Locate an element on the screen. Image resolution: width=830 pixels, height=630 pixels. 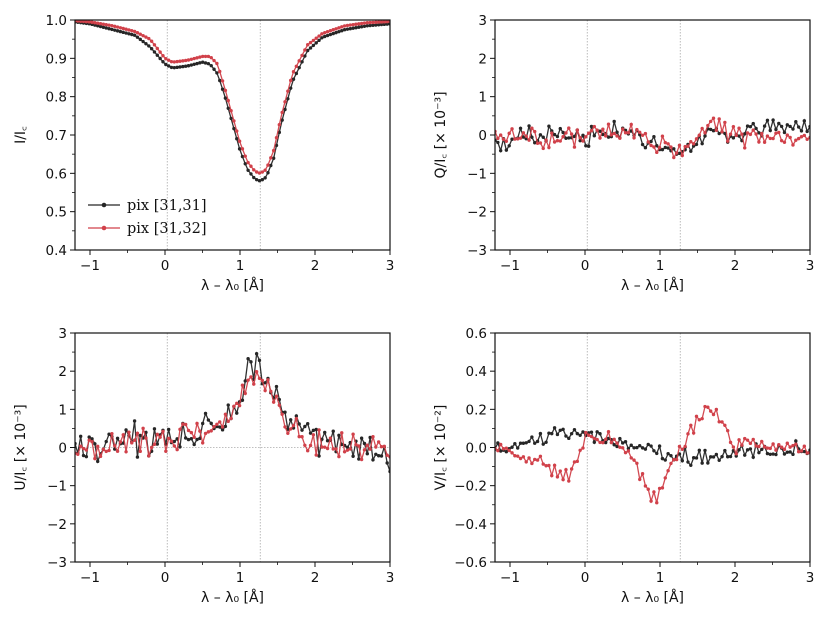
x-tick-label: 0 is located at coordinates (585, 578).